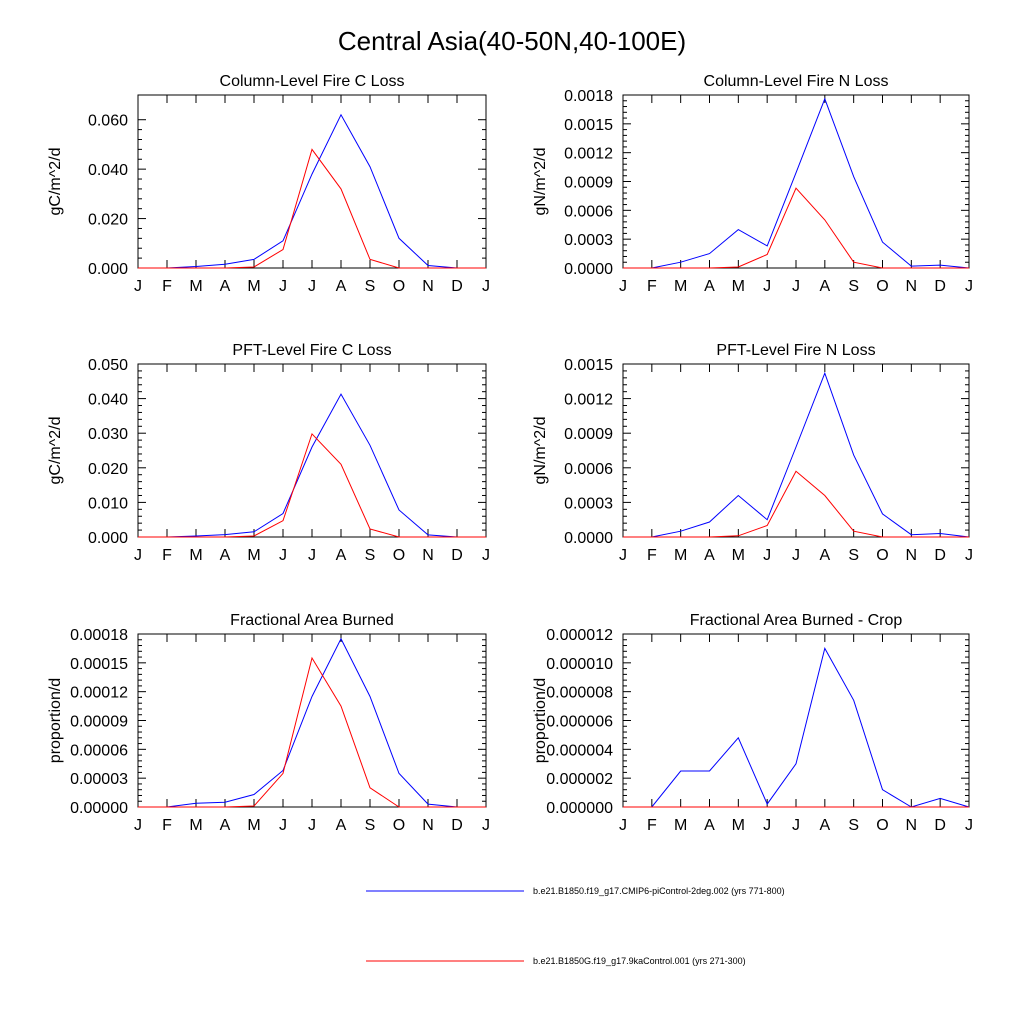 The height and width of the screenshot is (1024, 1024). Describe the element at coordinates (311, 350) in the screenshot. I see `panel-title: PFT-Level Fire C Loss` at that location.